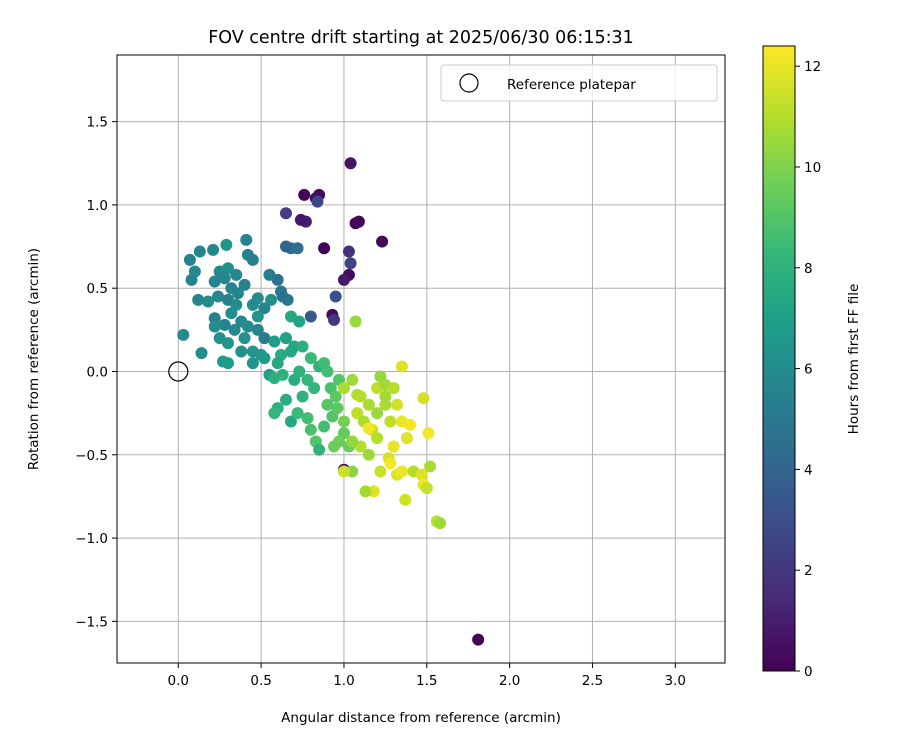  I want to click on x-tick-label: 1.5, so click(426, 681).